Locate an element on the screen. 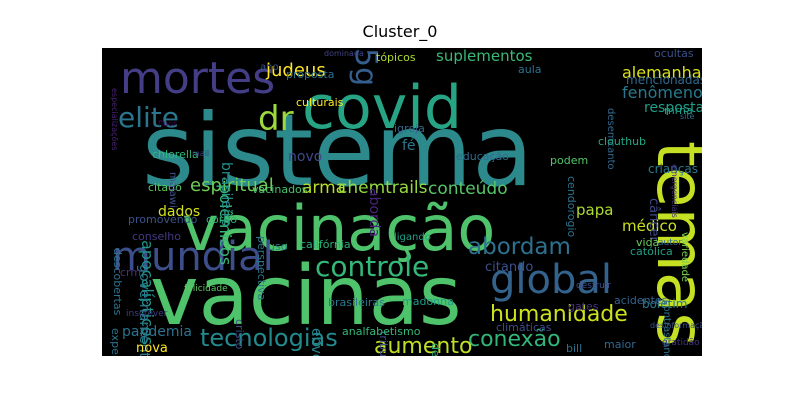 The width and height of the screenshot is (800, 400). word-madonna: madonna is located at coordinates (428, 301).